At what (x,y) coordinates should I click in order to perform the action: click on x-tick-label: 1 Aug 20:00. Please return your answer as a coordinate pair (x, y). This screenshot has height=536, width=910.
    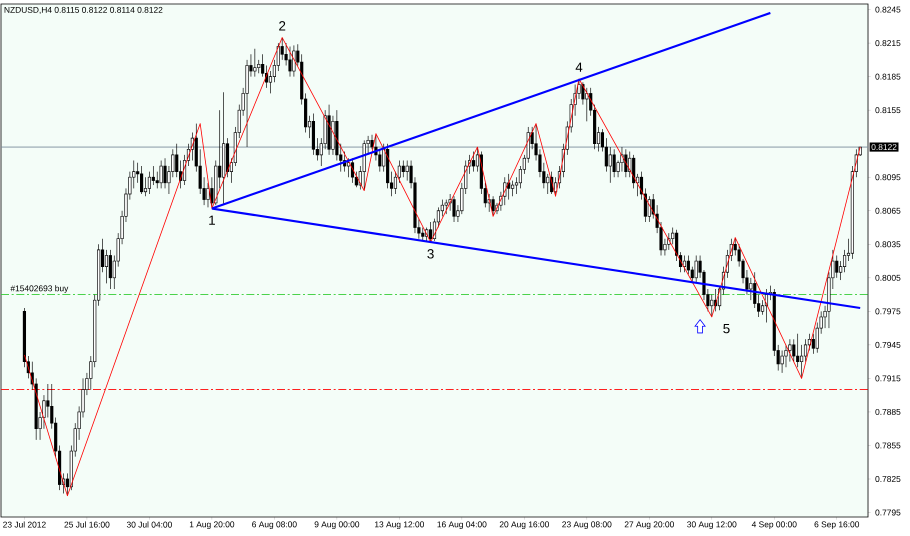
    Looking at the image, I should click on (212, 525).